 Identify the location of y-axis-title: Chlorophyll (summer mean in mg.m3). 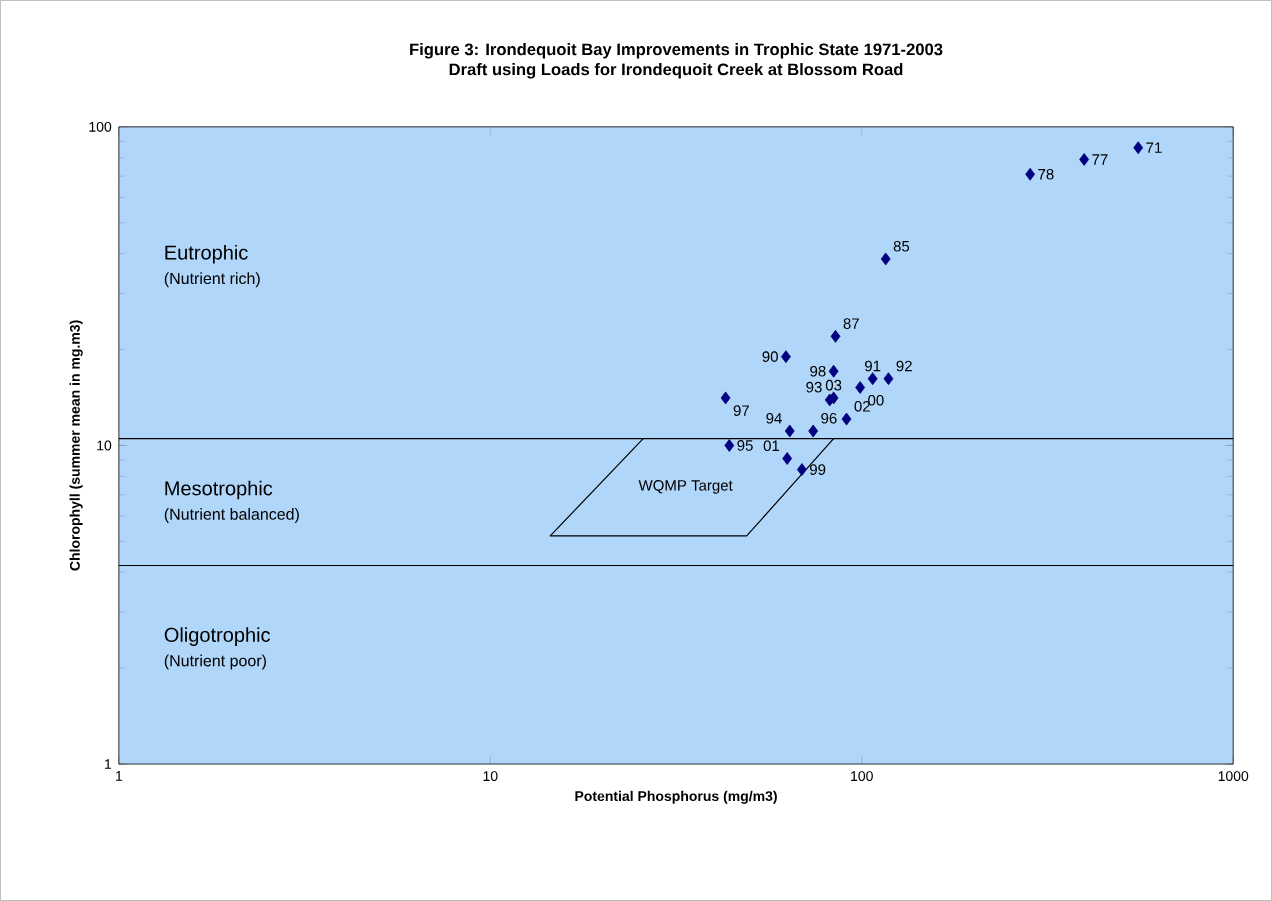
(76, 445).